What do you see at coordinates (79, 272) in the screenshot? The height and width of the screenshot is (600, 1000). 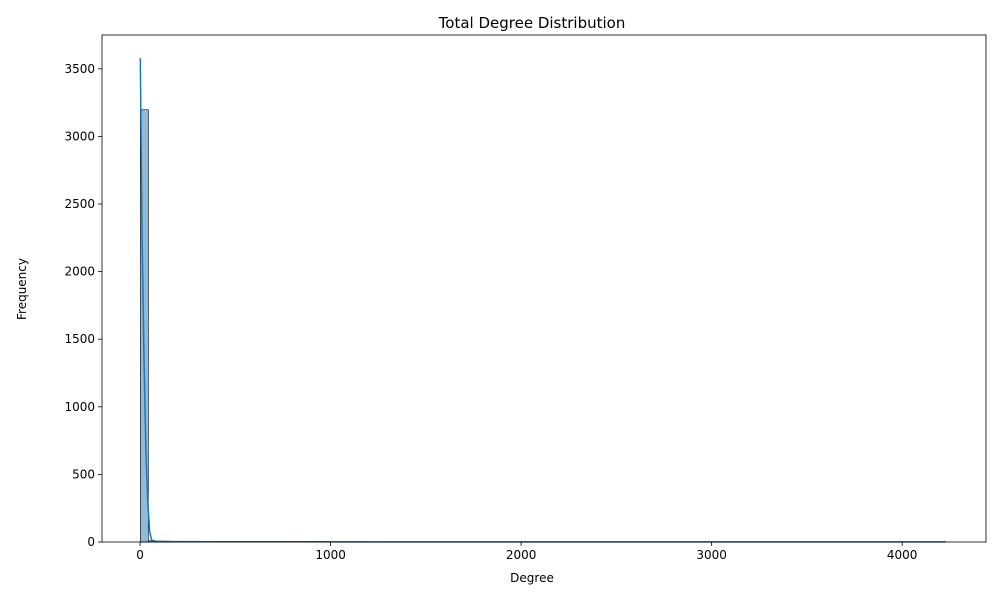 I see `y-tick-label: 2000` at bounding box center [79, 272].